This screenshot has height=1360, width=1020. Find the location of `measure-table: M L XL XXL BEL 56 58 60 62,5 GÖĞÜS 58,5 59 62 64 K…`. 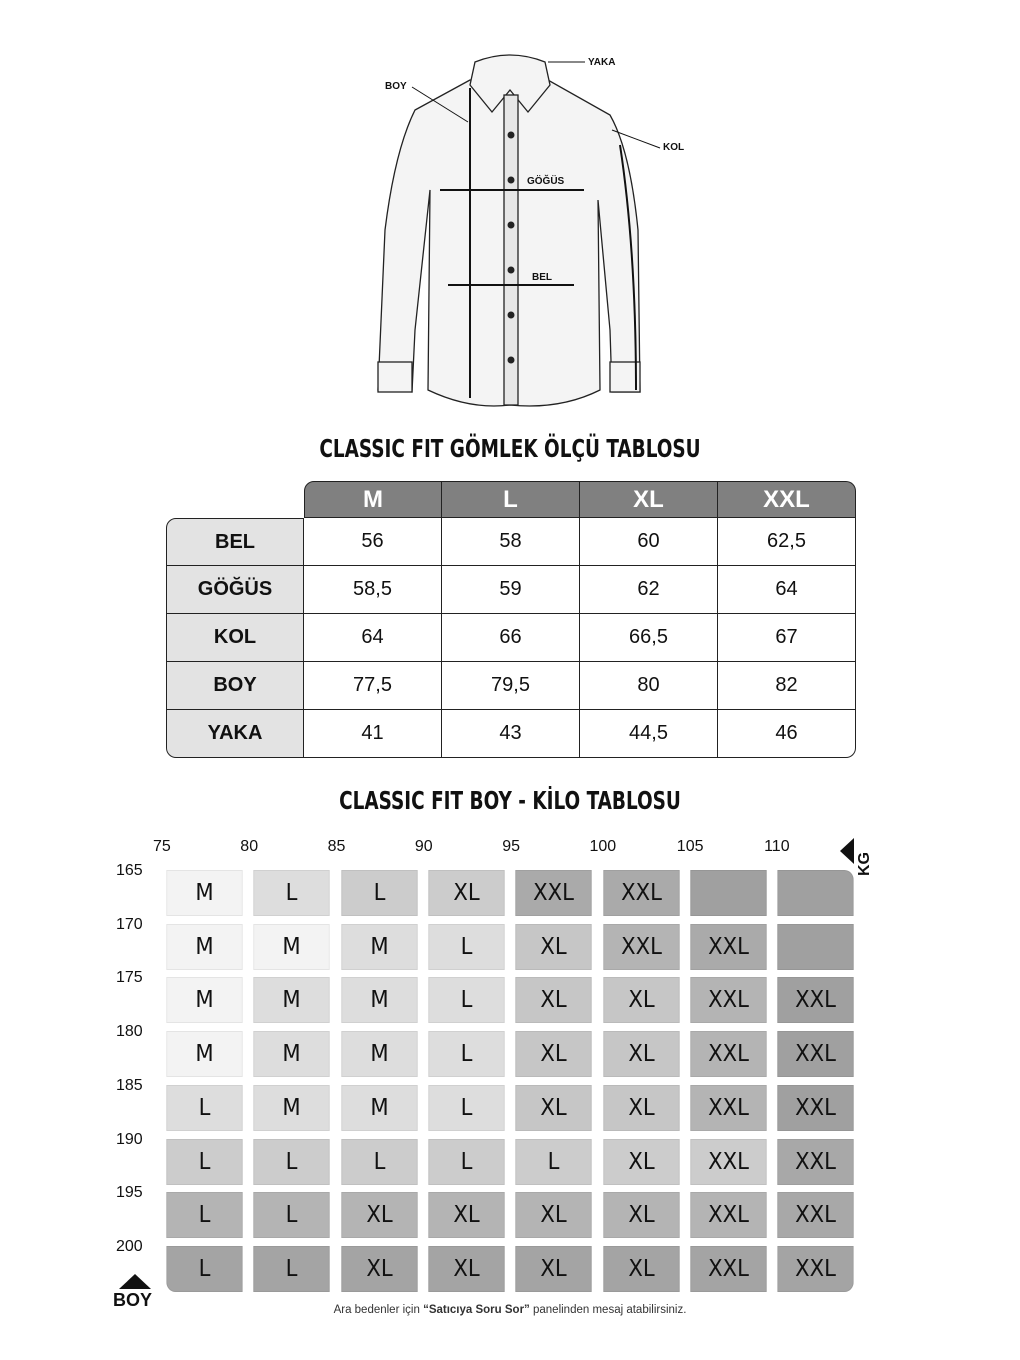

measure-table: M L XL XXL BEL 56 58 60 62,5 GÖĞÜS 58,5 59 62 64 K… is located at coordinates (511, 619).